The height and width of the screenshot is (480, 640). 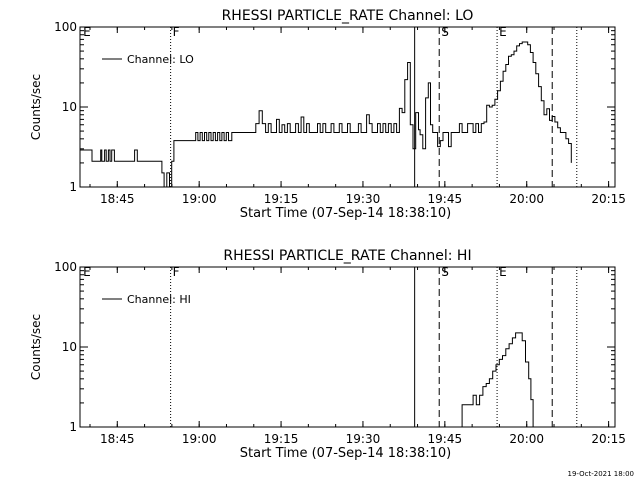 What do you see at coordinates (348, 16) in the screenshot?
I see `chart-title: RHESSI PARTICLE_RATE Channel: LO` at bounding box center [348, 16].